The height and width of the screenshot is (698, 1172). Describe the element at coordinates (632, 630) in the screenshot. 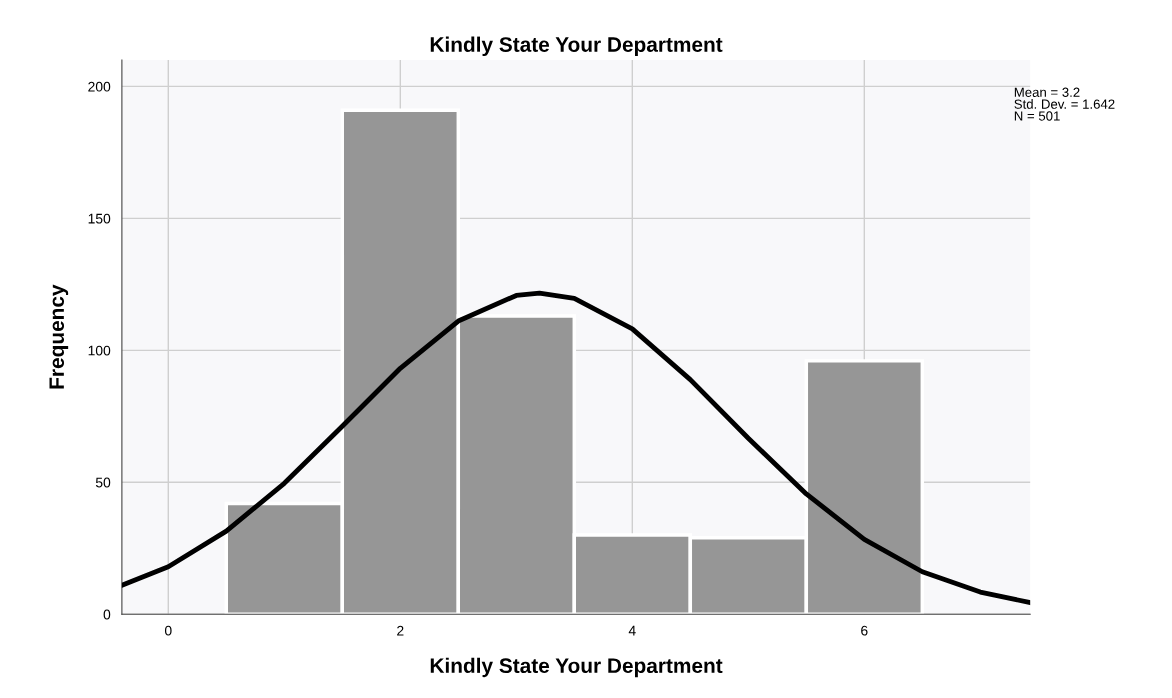

I see `x-tick-label: 4` at that location.